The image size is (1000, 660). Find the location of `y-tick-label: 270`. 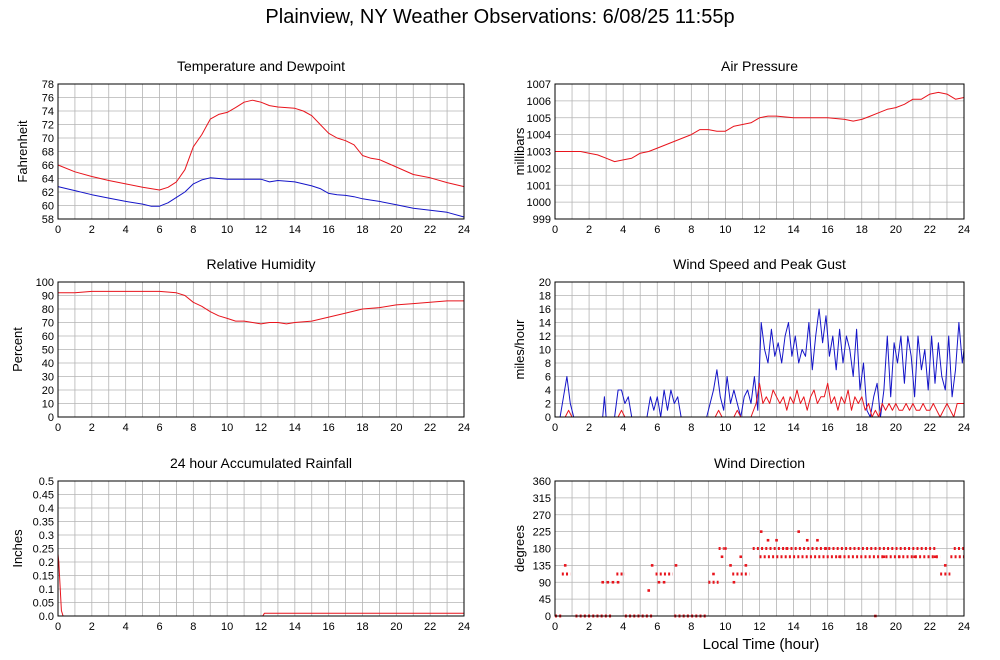

y-tick-label: 270 is located at coordinates (542, 516).